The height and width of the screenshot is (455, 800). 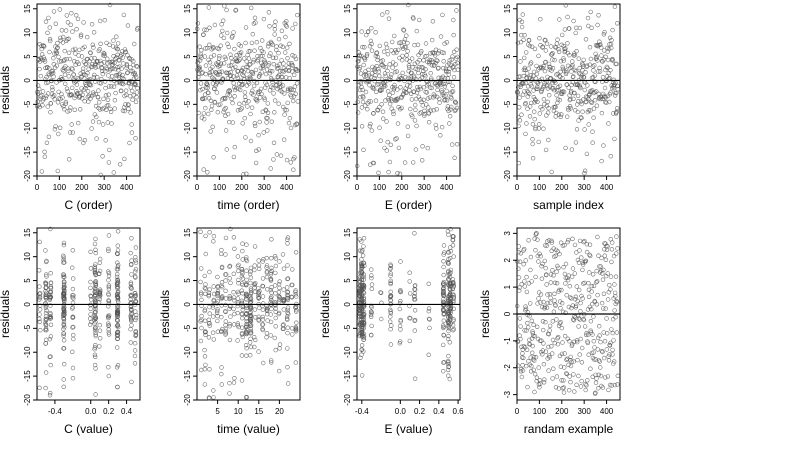 What do you see at coordinates (507, 152) in the screenshot?
I see `y-tick-label: -15` at bounding box center [507, 152].